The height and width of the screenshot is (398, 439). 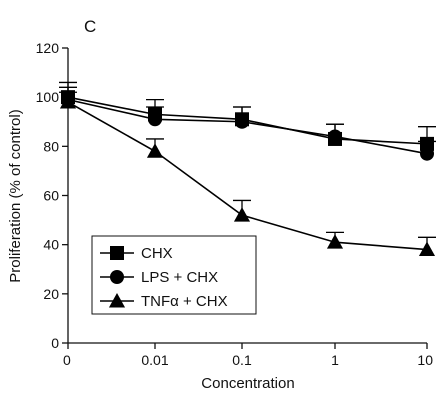 I want to click on x-ticks: 0 0.01 0.1 1 10, so click(x=248, y=355).